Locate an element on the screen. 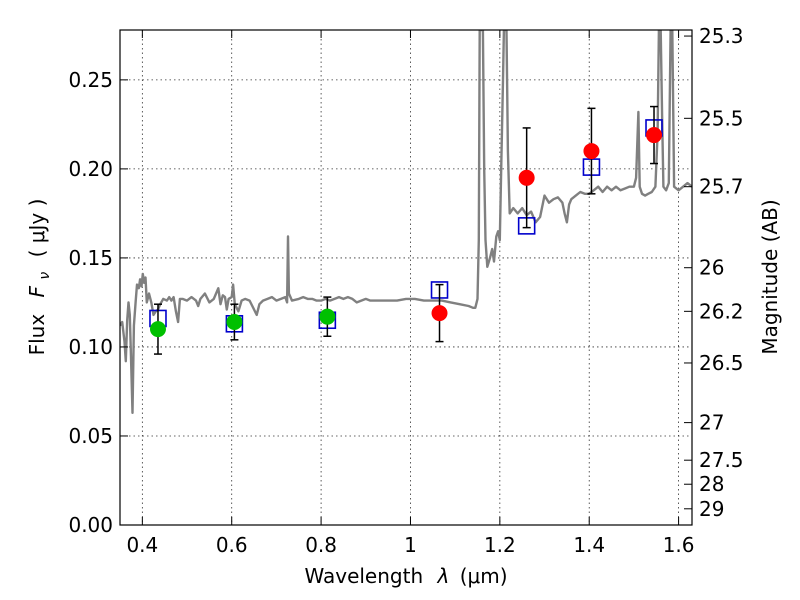  y2-tick-label: 27.5 is located at coordinates (721, 460).